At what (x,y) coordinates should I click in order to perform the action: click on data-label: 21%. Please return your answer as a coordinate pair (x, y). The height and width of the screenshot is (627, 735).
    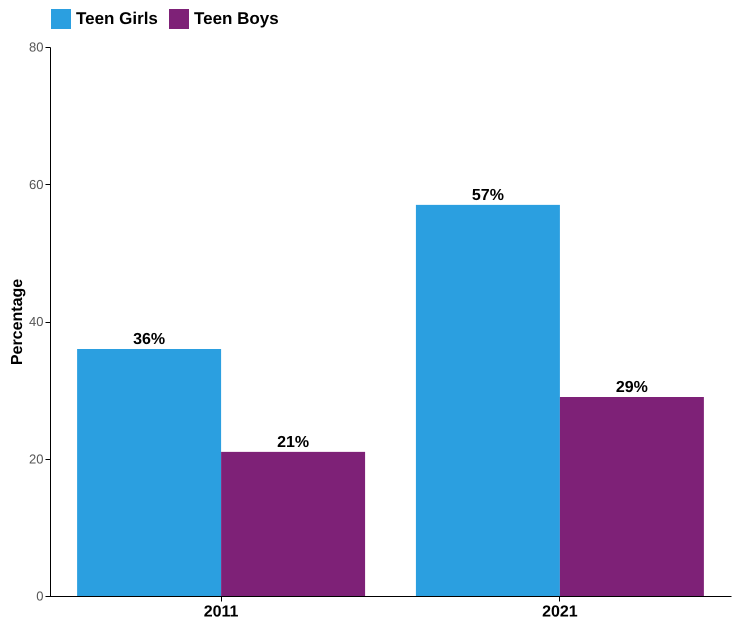
    Looking at the image, I should click on (293, 442).